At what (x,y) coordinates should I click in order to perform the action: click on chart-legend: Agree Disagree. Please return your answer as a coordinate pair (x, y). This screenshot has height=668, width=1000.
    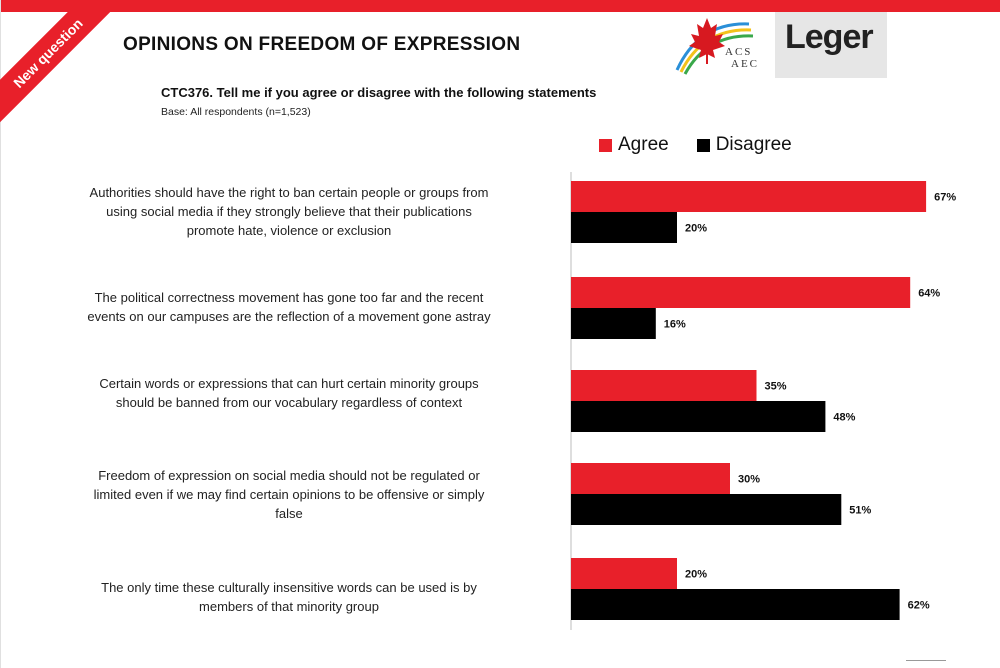
    Looking at the image, I should click on (709, 145).